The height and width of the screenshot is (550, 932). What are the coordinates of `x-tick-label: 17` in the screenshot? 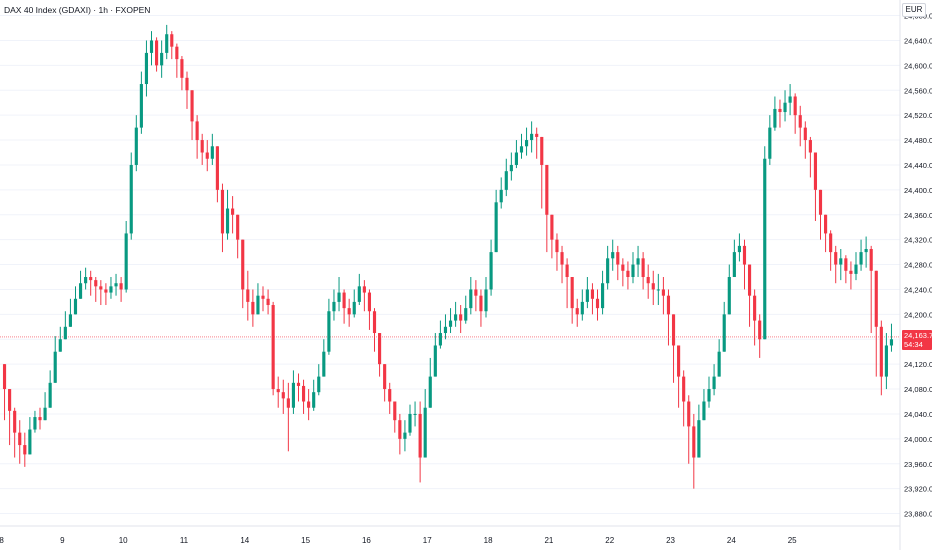 It's located at (427, 540).